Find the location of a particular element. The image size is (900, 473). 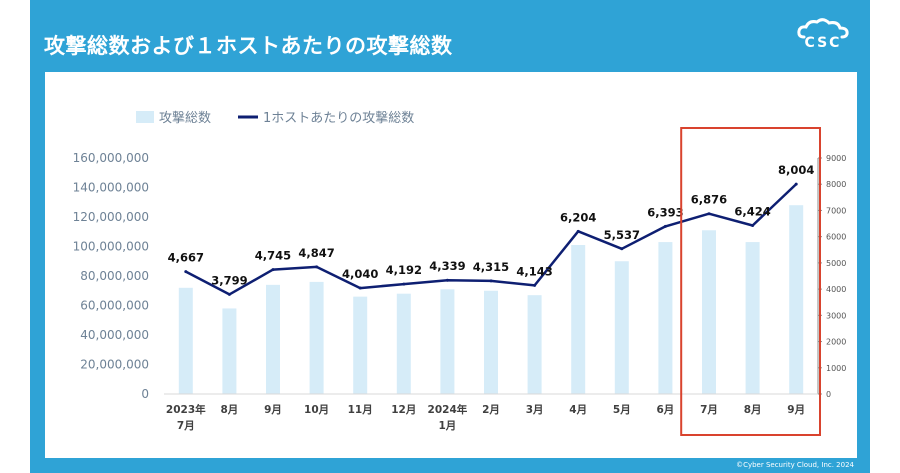

y-left-tick-label: 80,000,000 is located at coordinates (114, 276).